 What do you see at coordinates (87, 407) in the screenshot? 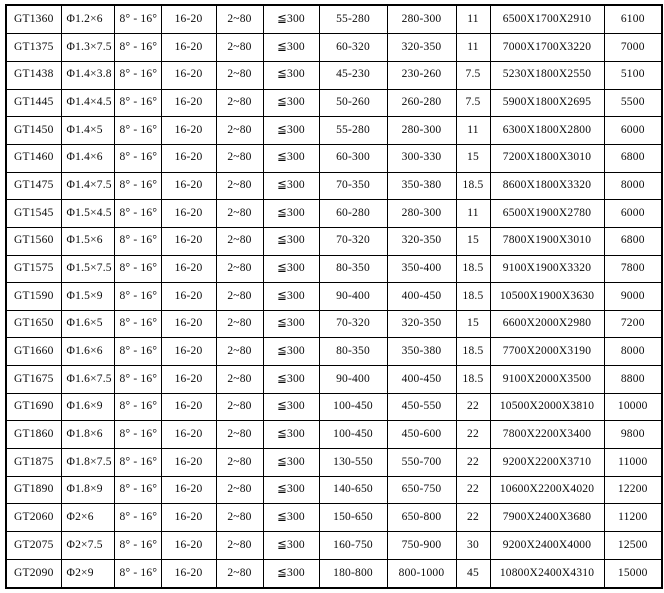
I see `cell-spec: Φ1.6×9` at bounding box center [87, 407].